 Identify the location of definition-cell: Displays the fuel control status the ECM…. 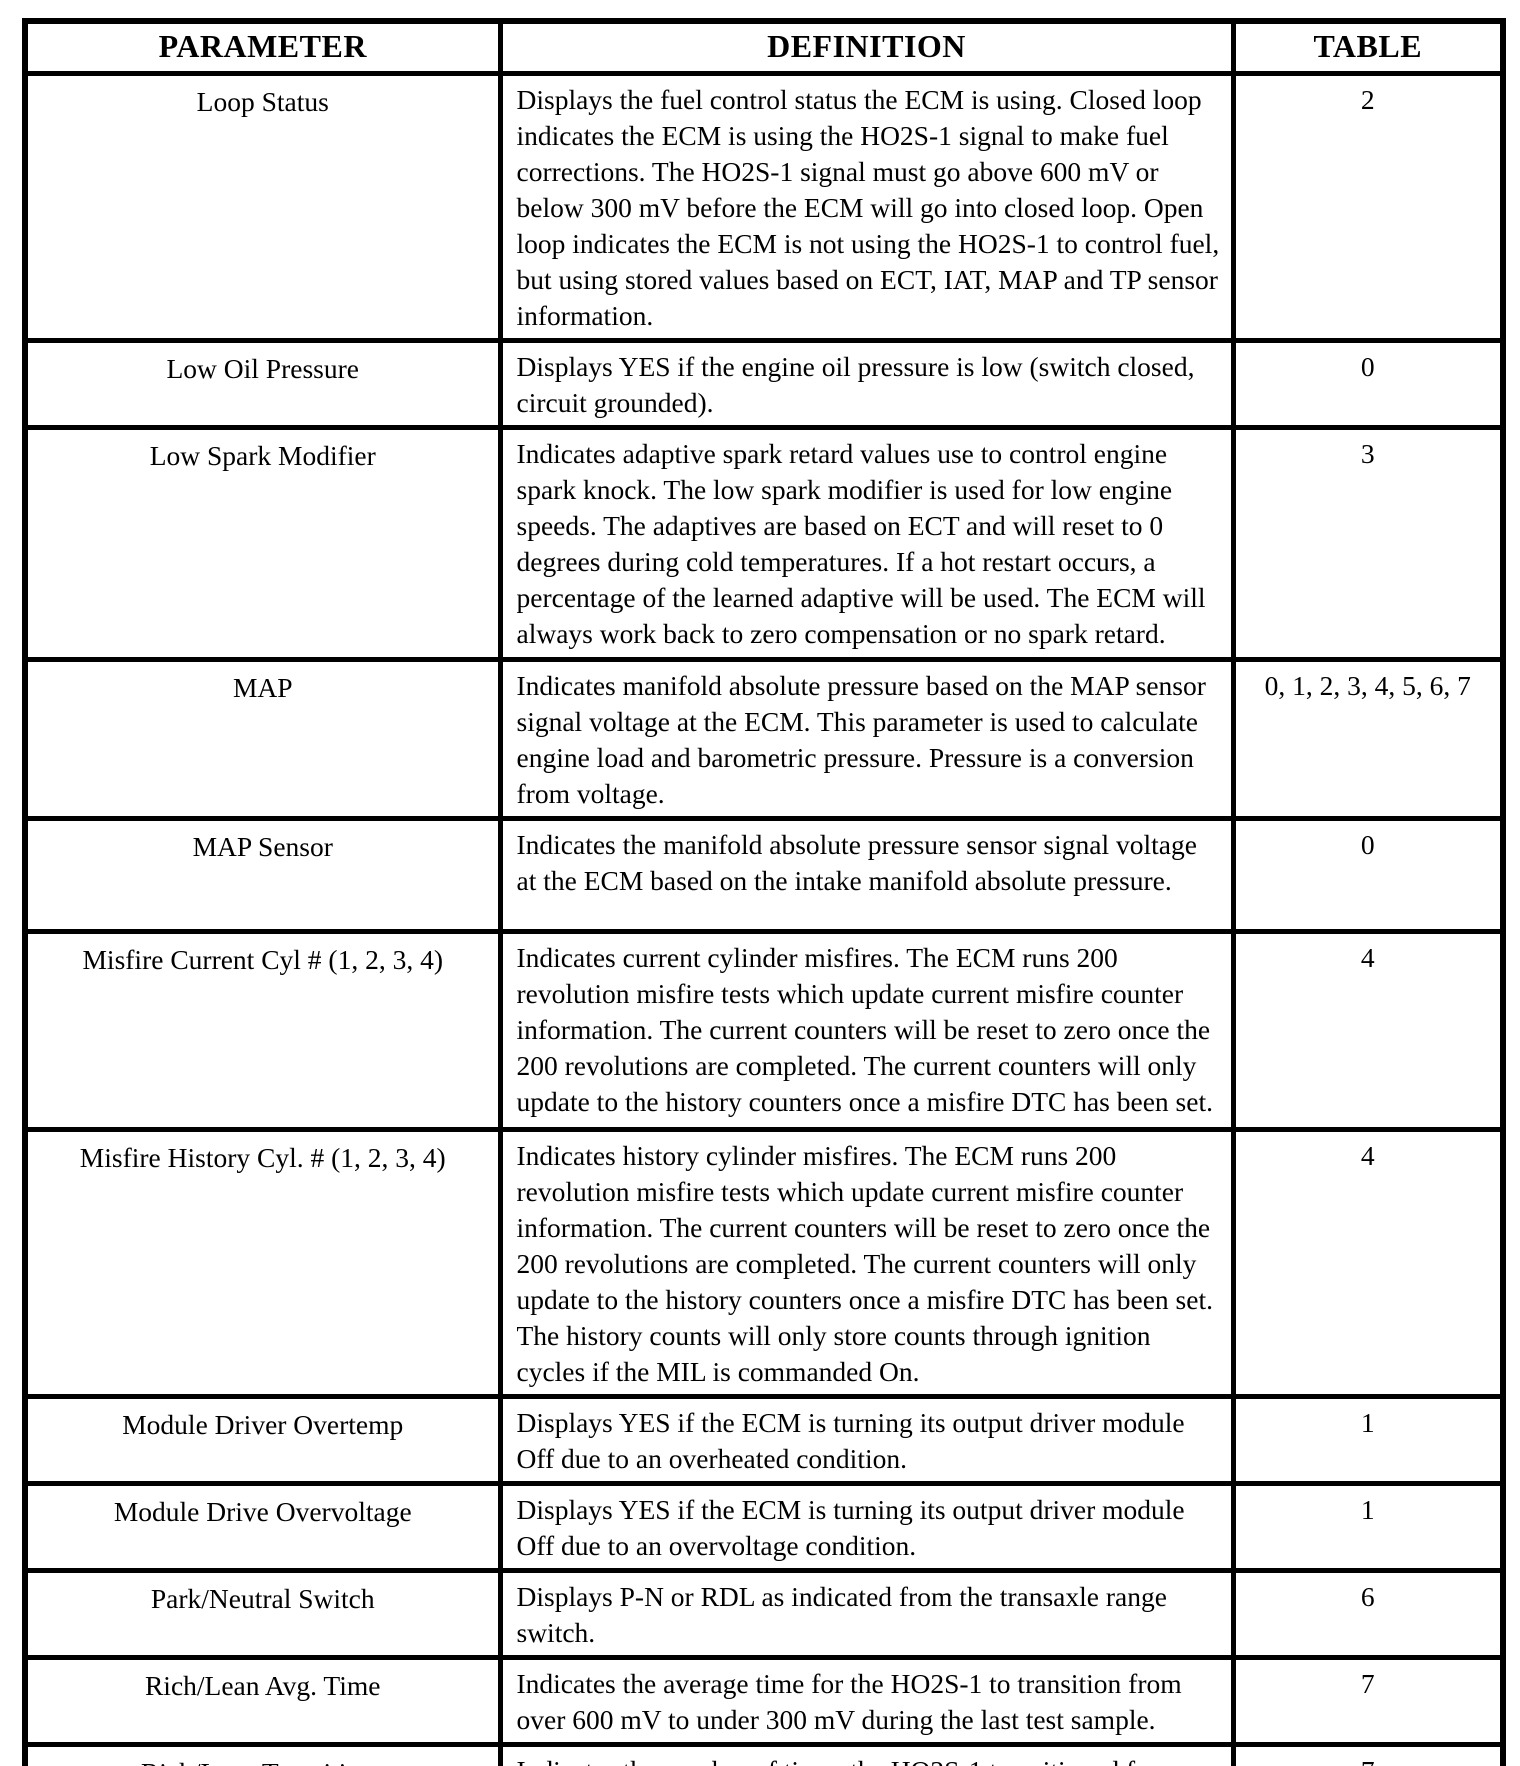
(866, 207).